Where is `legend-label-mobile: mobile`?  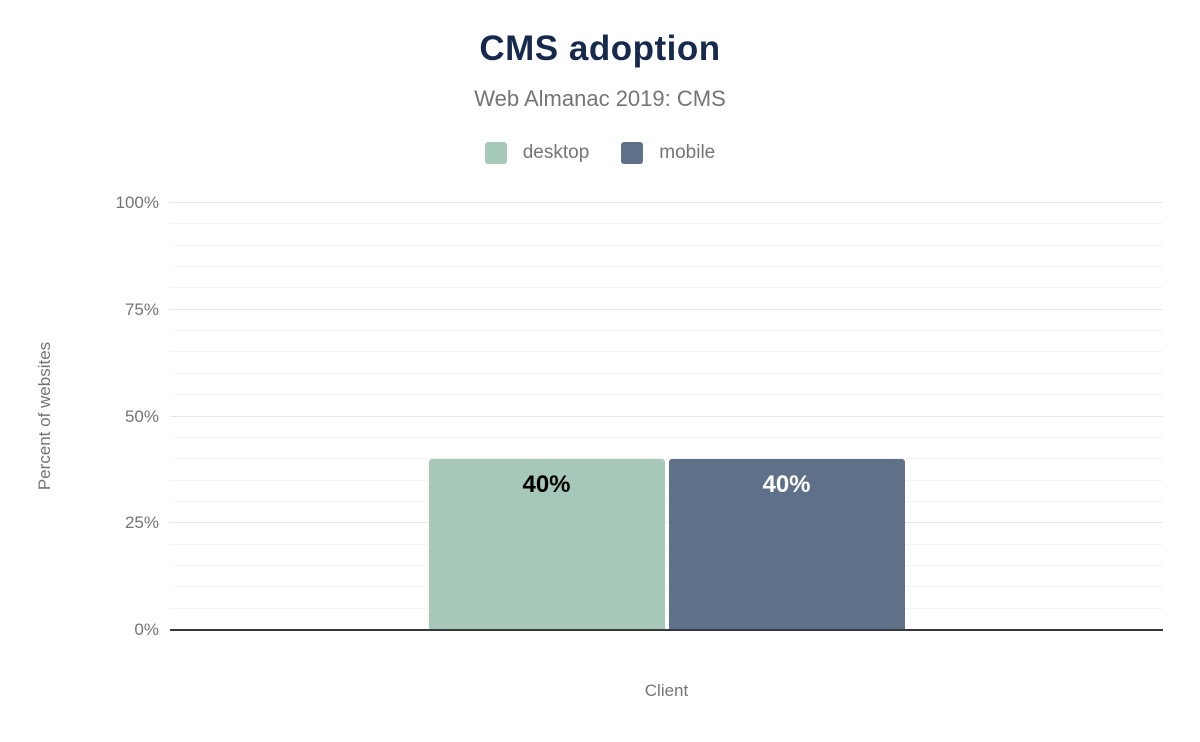
legend-label-mobile: mobile is located at coordinates (687, 152).